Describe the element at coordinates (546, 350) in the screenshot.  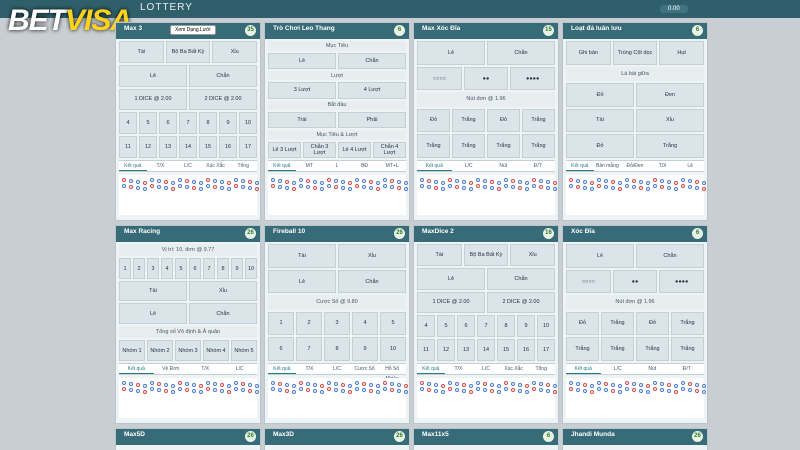
I see `bet-option: 17` at that location.